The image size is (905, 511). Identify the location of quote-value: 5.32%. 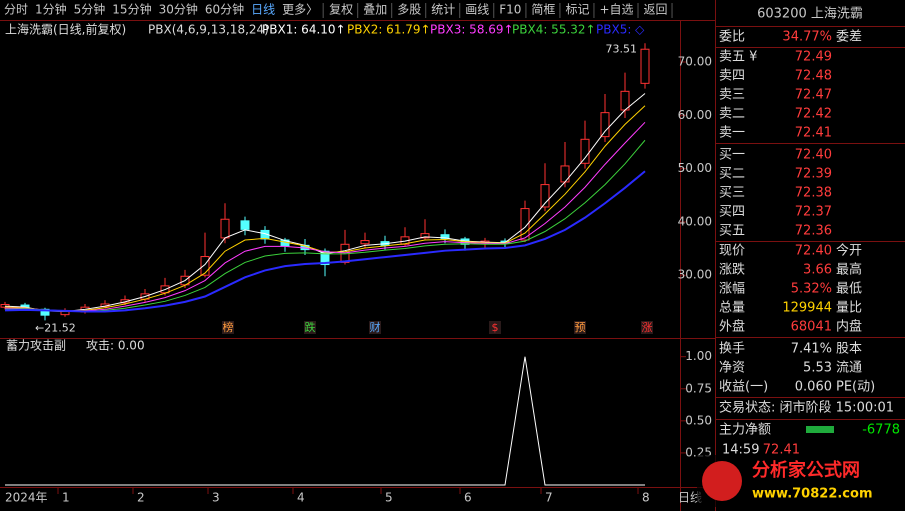
(811, 289).